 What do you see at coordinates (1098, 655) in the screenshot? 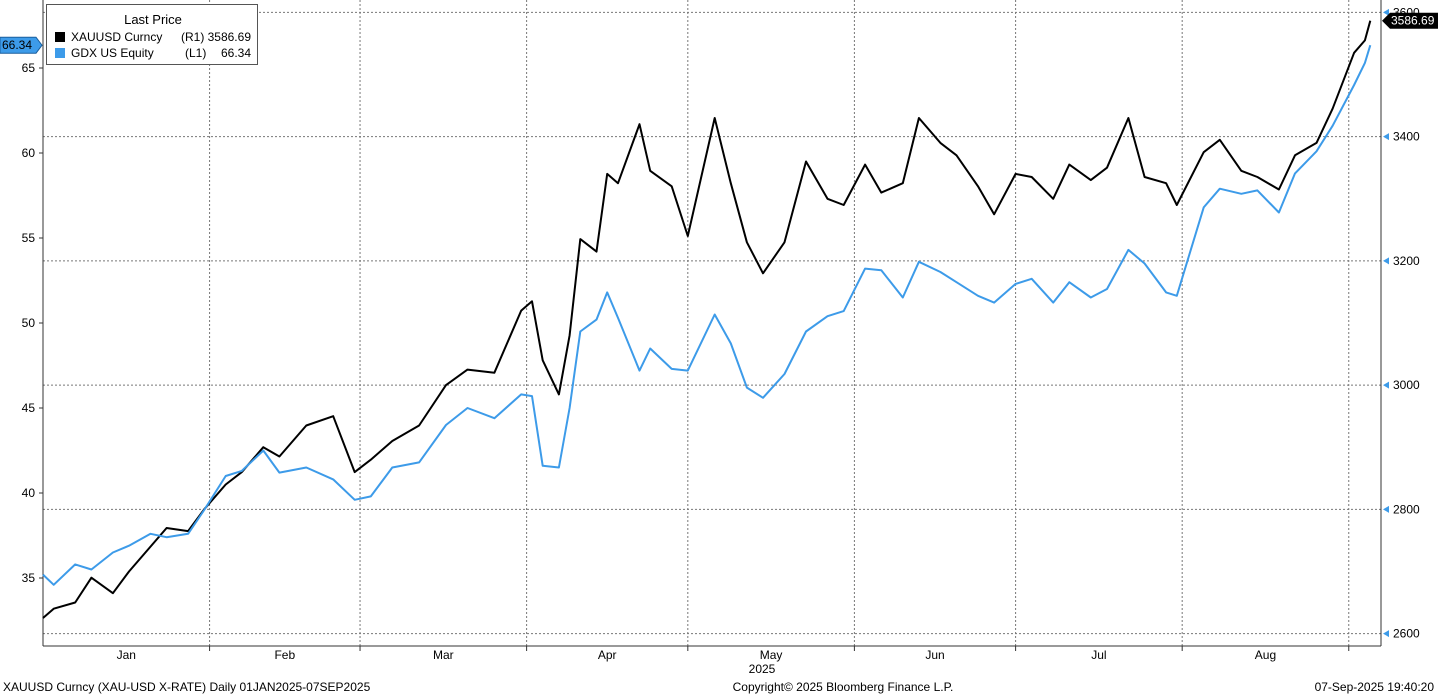
I see `month-label: Jul` at bounding box center [1098, 655].